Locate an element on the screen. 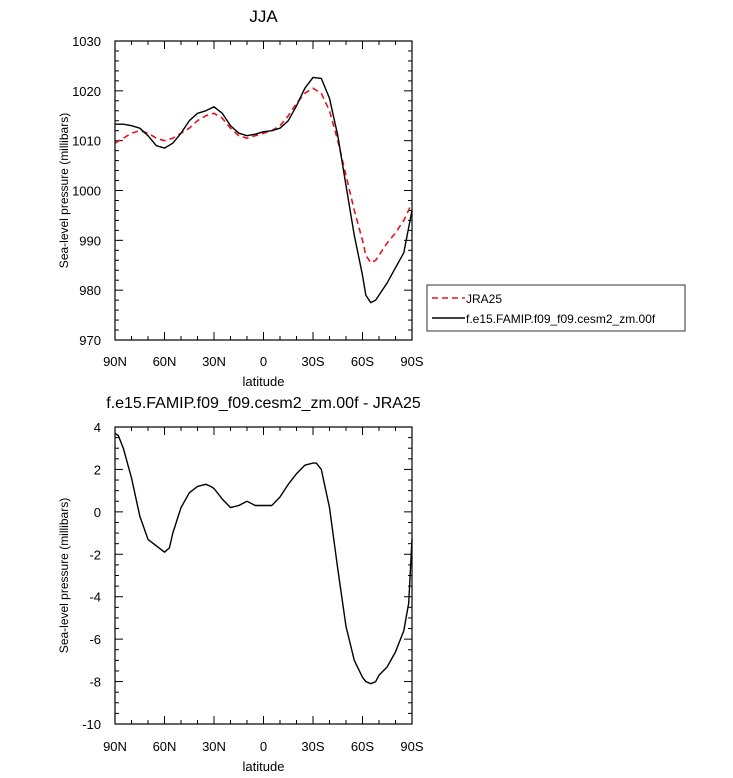 The image size is (733, 778). legend-box is located at coordinates (556, 308).